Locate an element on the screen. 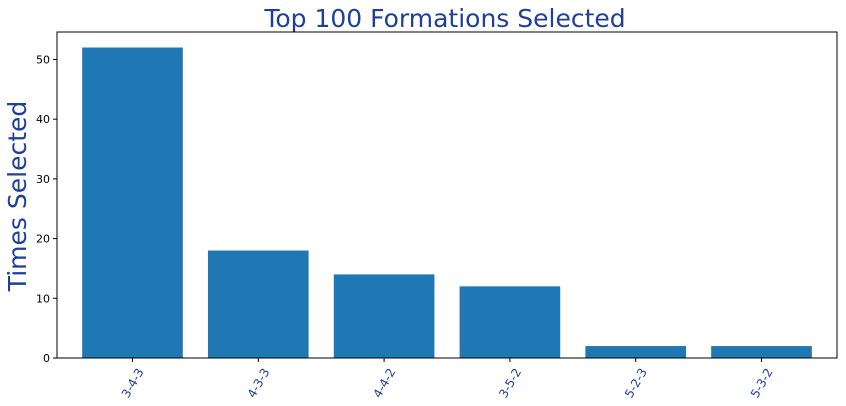 This screenshot has width=846, height=406. y-tick-label: 50 is located at coordinates (43, 59).